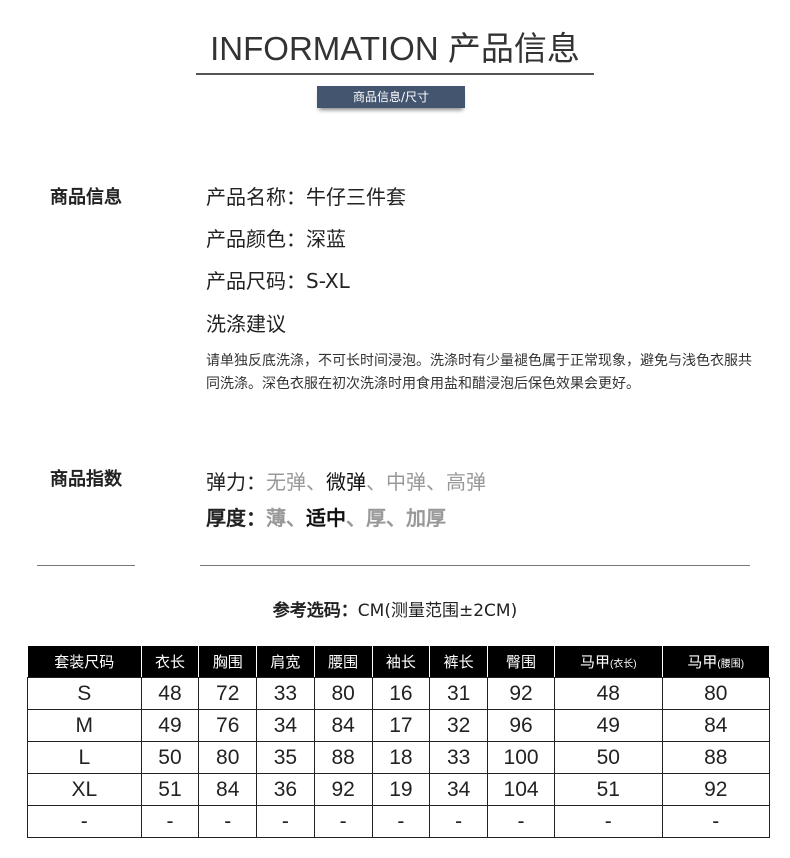  Describe the element at coordinates (256, 239) in the screenshot. I see `label: 产品颜色：` at that location.